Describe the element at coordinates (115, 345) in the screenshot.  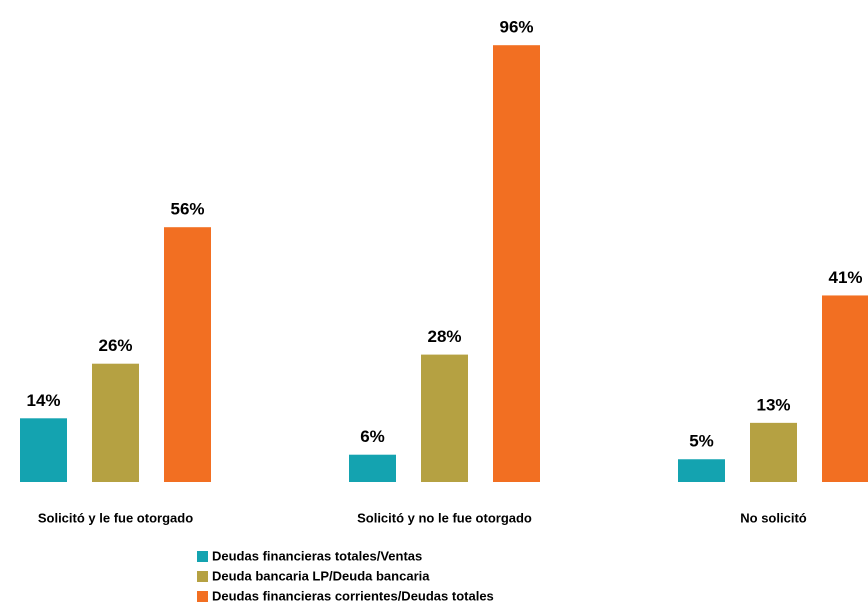
I see `value-label: 26%` at that location.